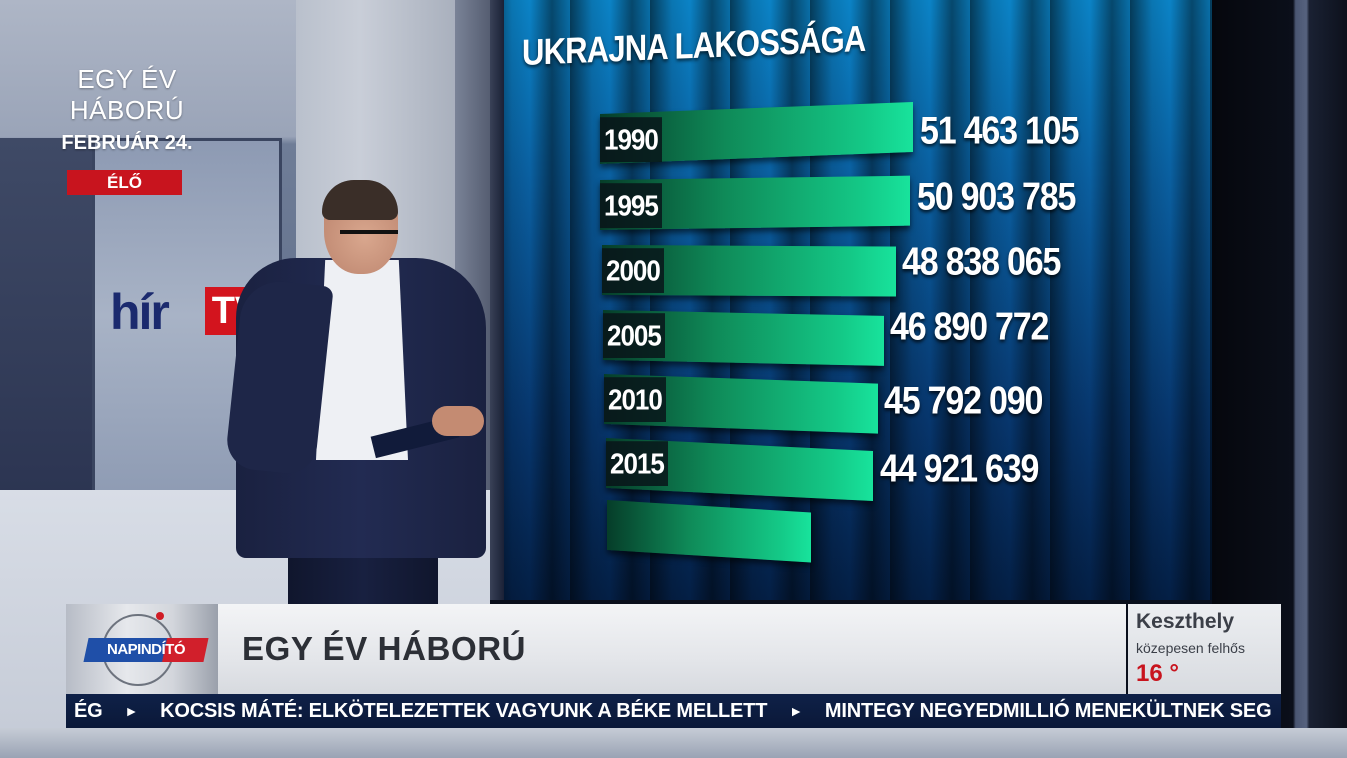  I want to click on bar-year-label: 1990, so click(631, 139).